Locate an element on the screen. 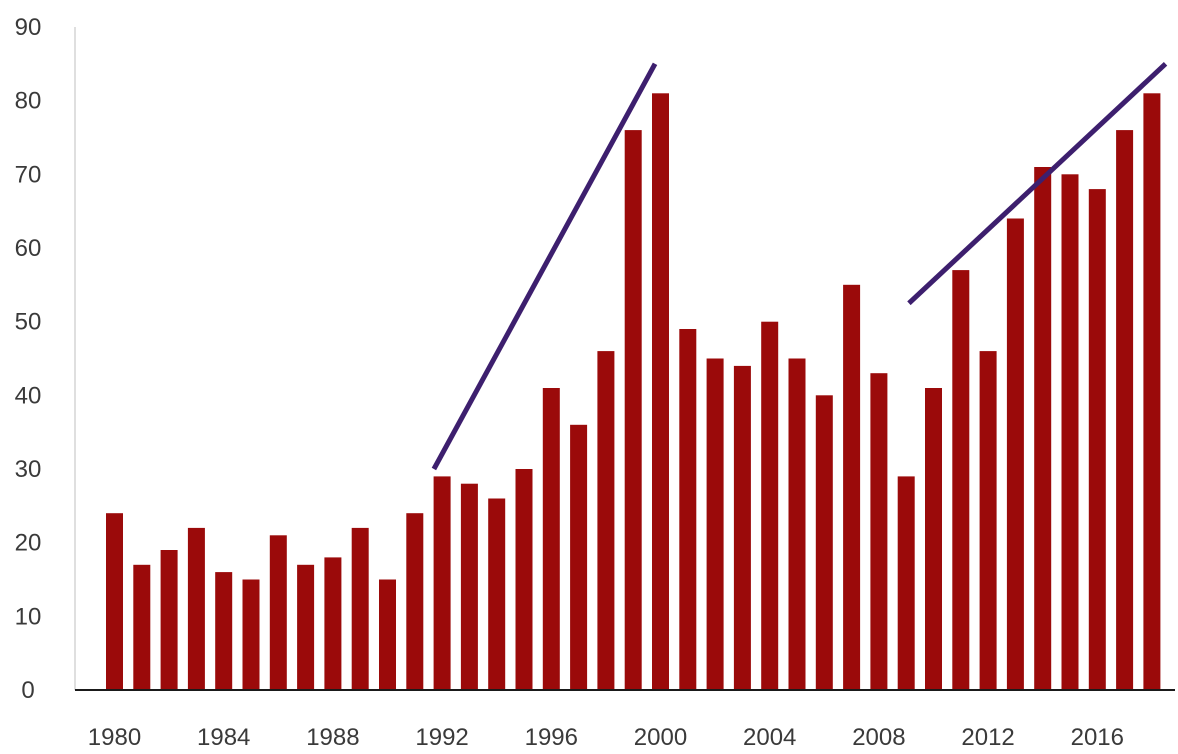 The image size is (1178, 754). bar-2015 is located at coordinates (1070, 432).